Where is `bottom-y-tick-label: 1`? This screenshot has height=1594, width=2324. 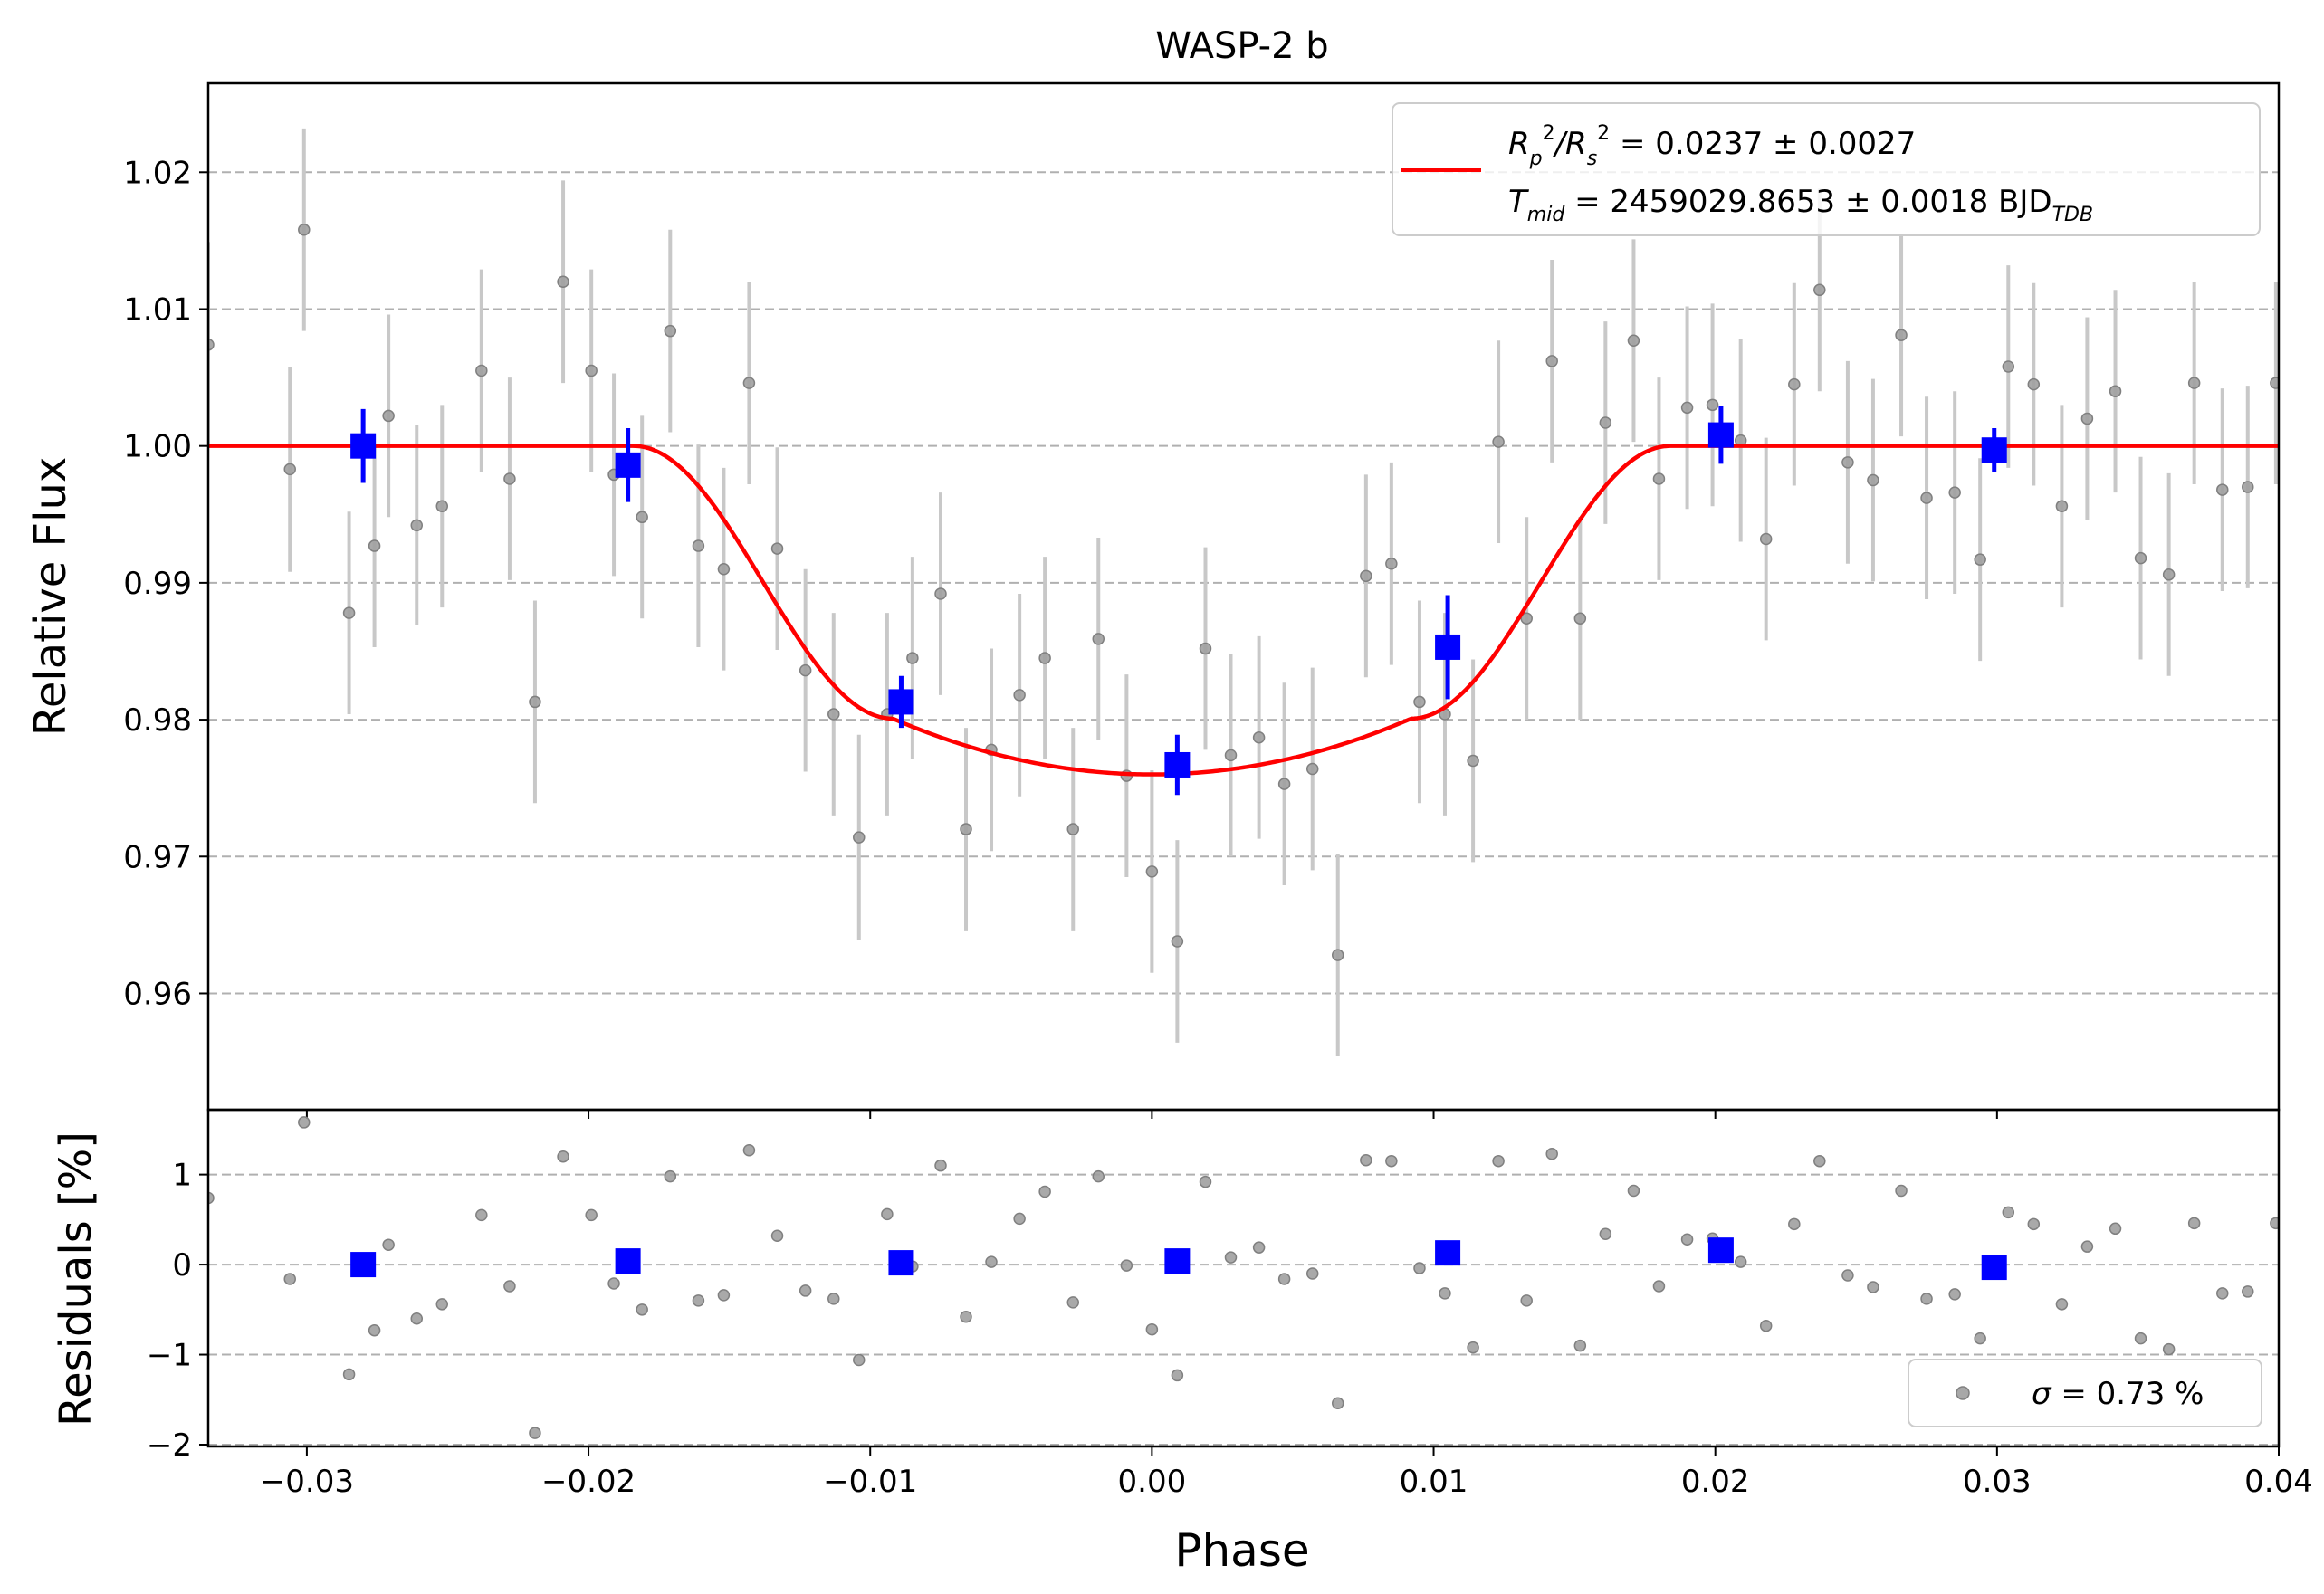 bottom-y-tick-label: 1 is located at coordinates (182, 1176).